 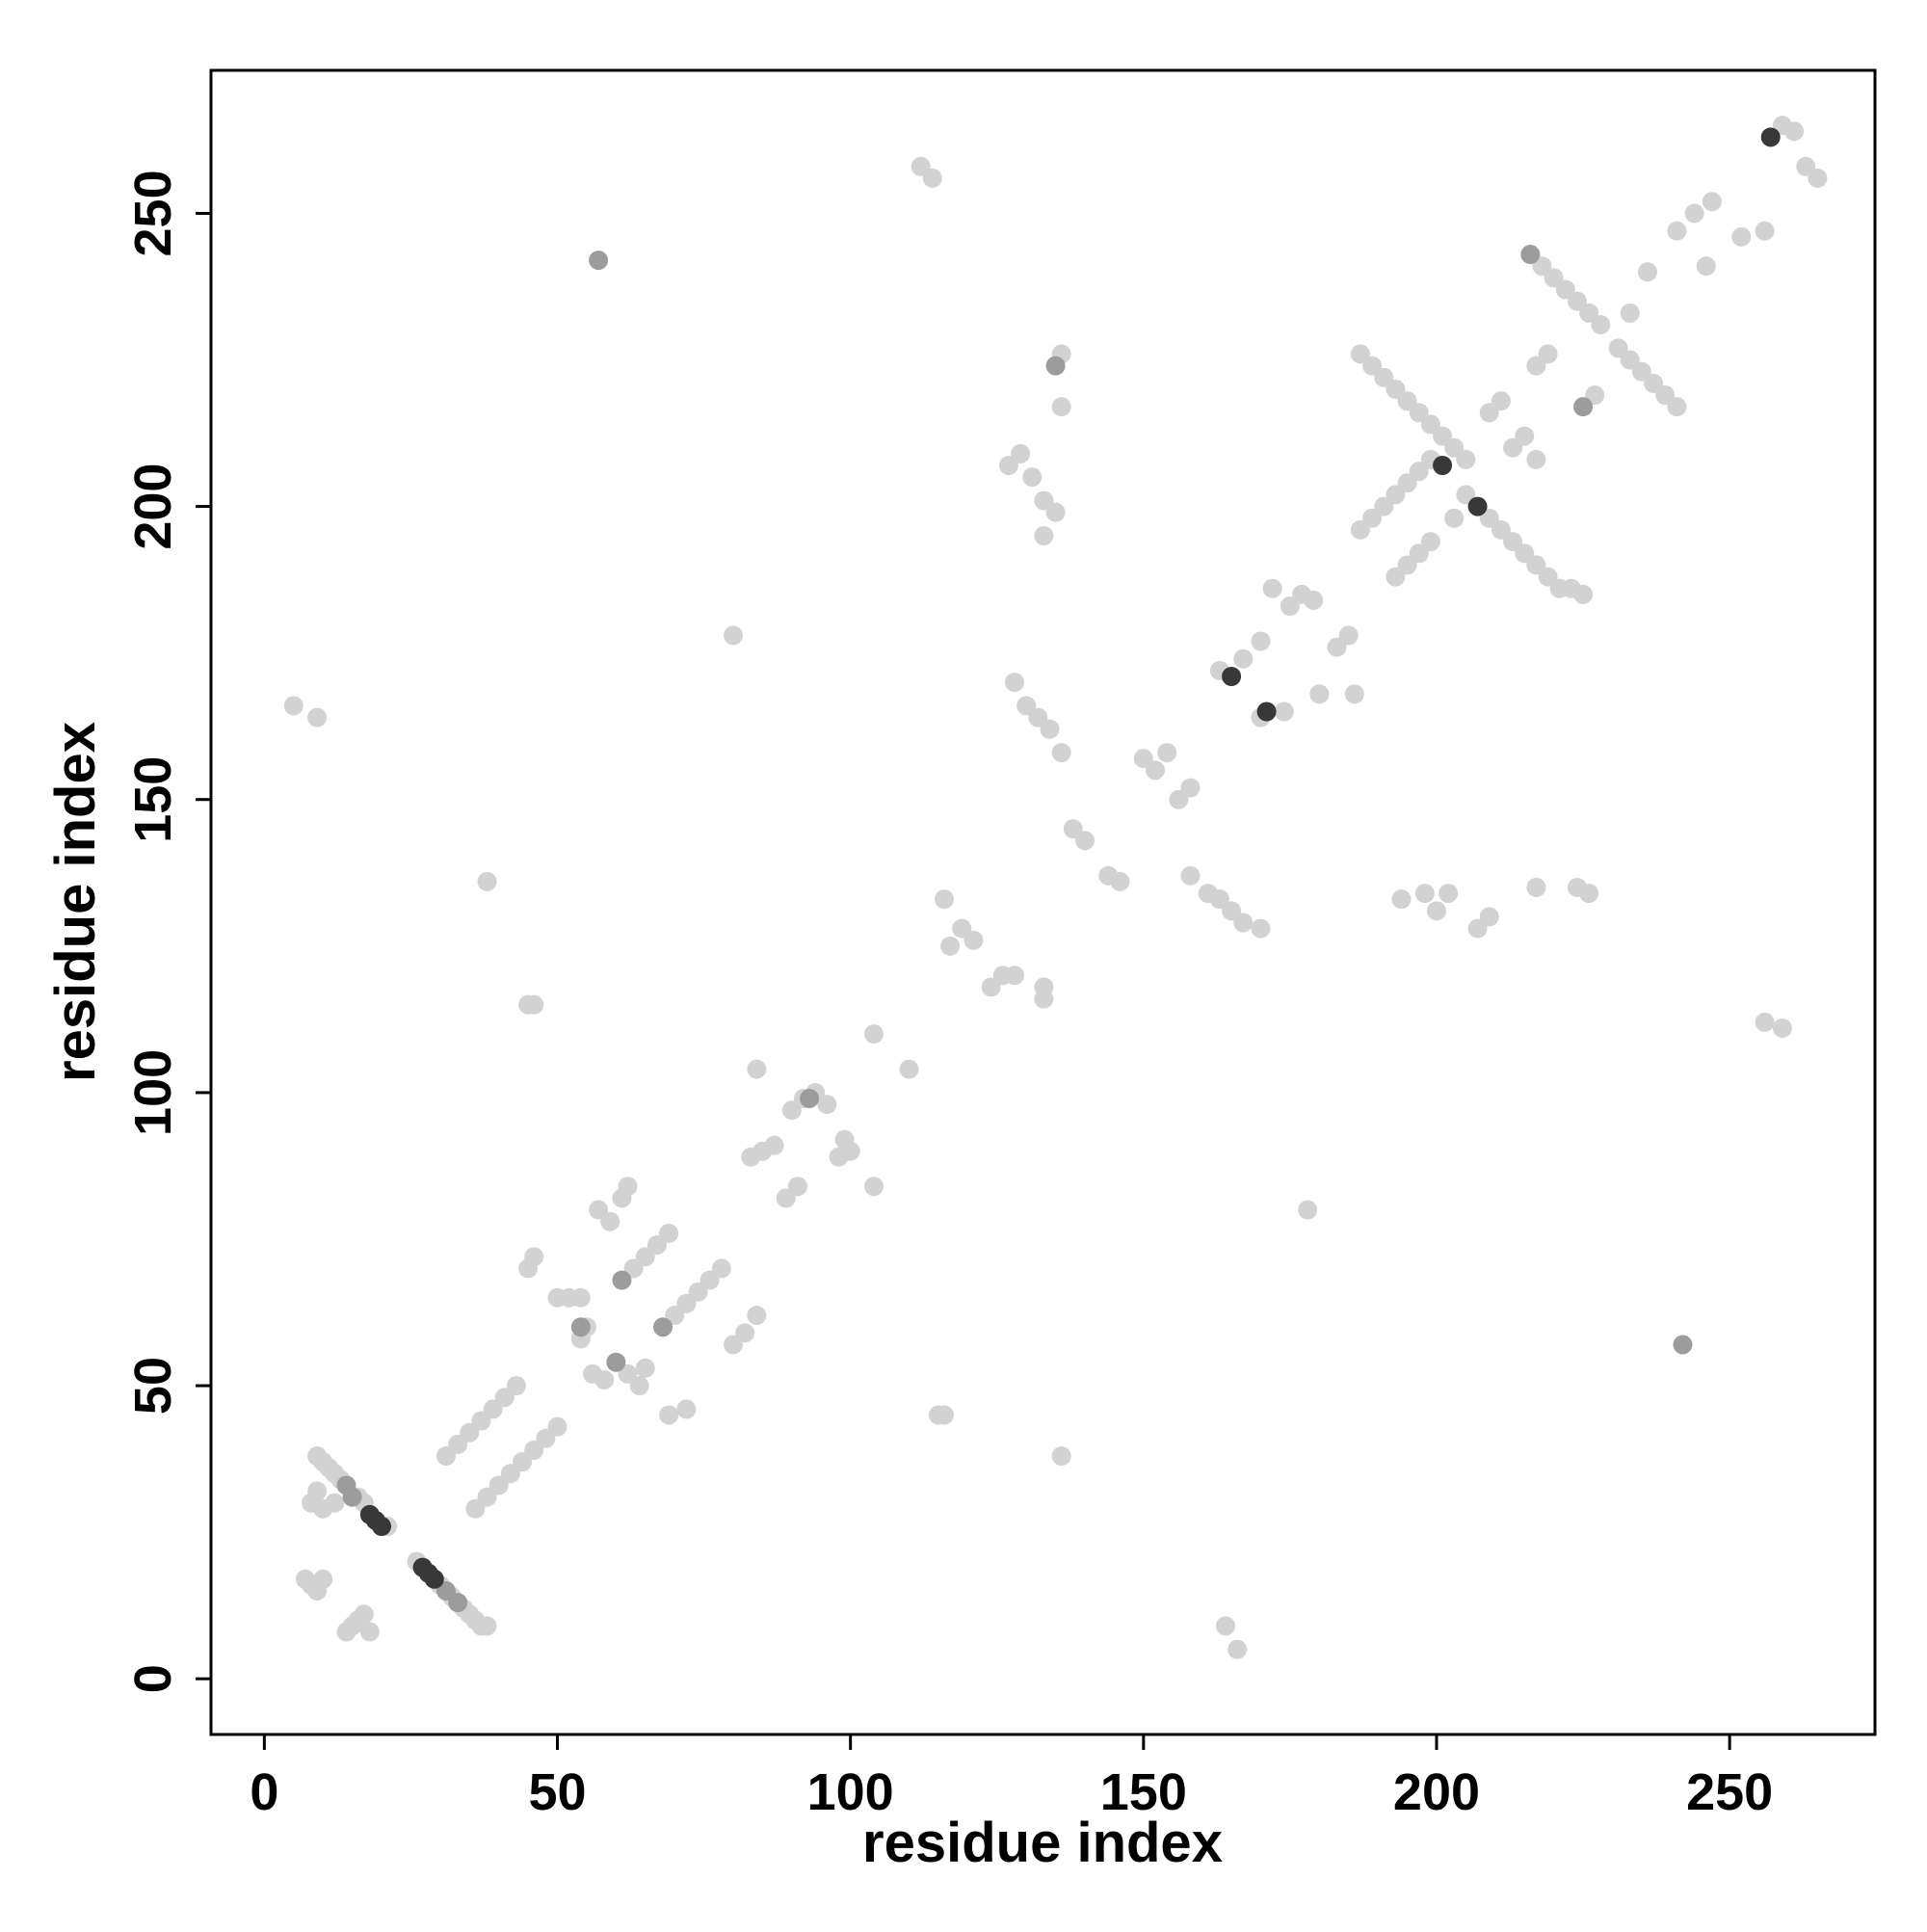 I want to click on x-tick-label: 150, so click(x=1143, y=1792).